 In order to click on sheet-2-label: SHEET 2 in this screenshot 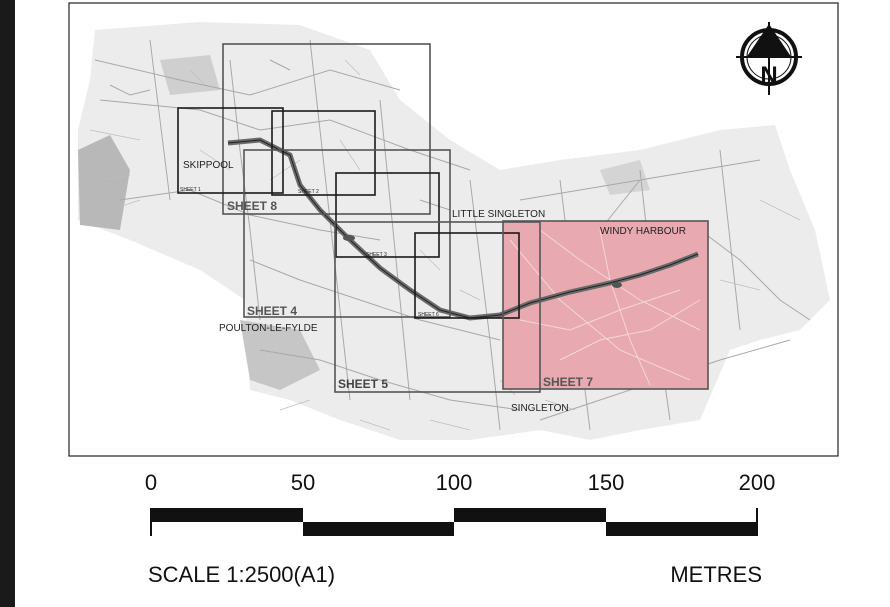, I will do `click(308, 192)`.